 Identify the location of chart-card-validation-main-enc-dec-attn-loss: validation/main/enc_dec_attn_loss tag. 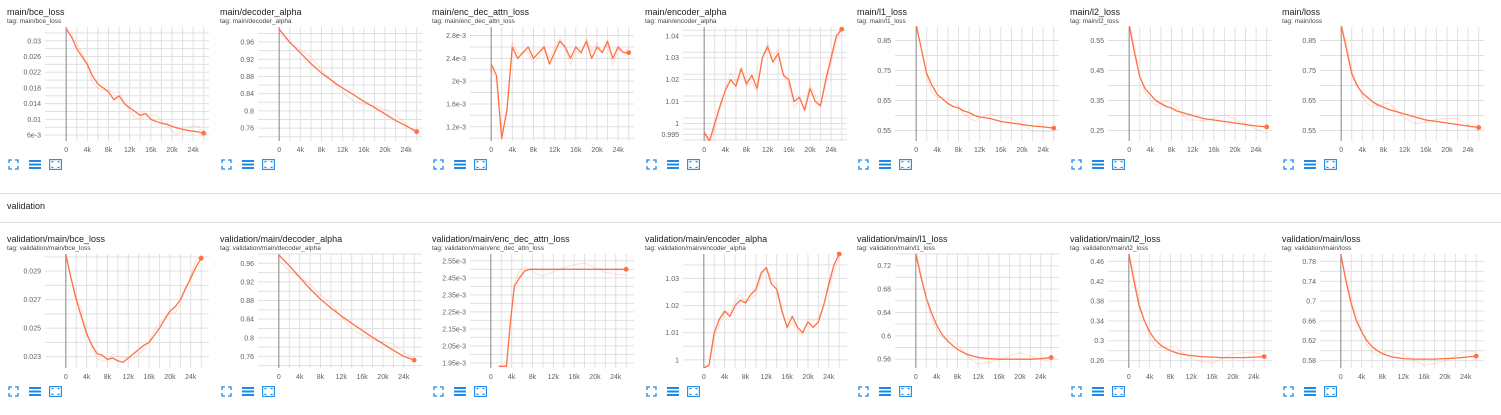
(534, 315).